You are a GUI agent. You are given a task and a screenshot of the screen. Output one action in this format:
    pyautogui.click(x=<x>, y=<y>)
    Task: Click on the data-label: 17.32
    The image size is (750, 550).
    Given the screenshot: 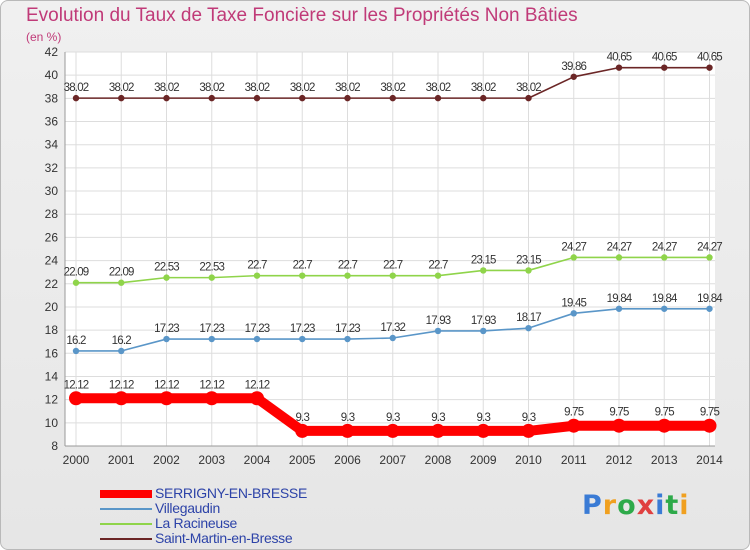 What is the action you would take?
    pyautogui.click(x=392, y=328)
    